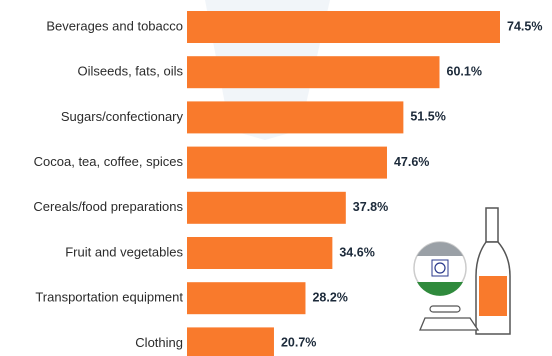 This screenshot has height=356, width=552. Describe the element at coordinates (124, 251) in the screenshot. I see `category-label: Fruit and vegetables` at that location.